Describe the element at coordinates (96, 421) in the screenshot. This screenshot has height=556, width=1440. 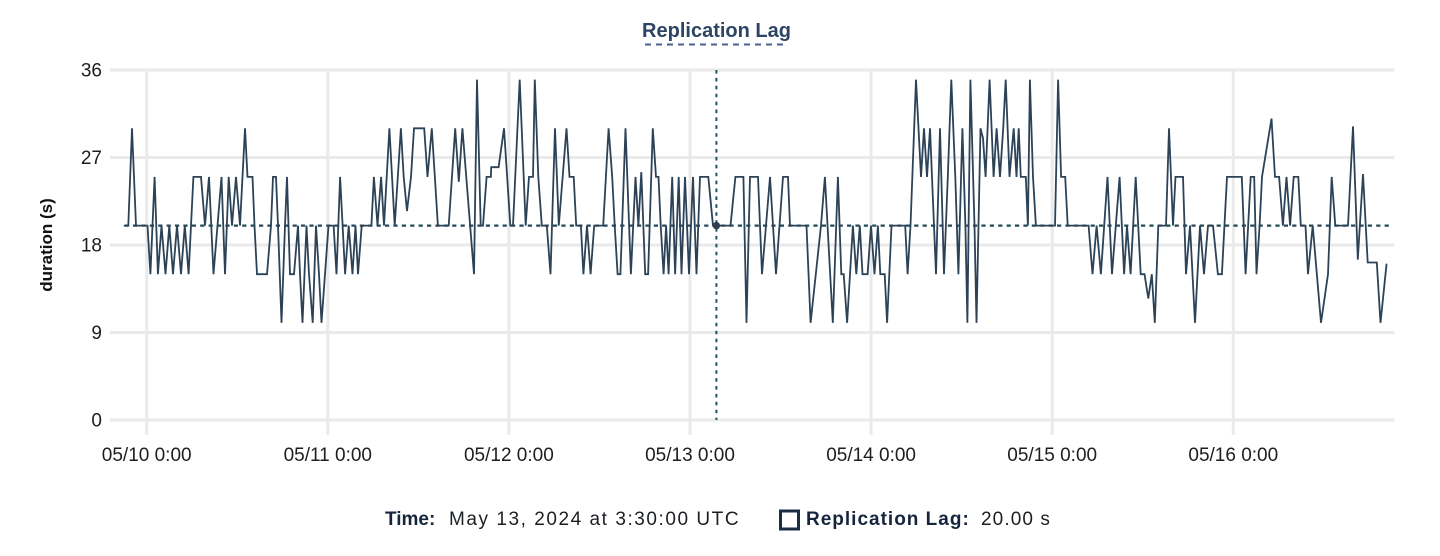
I see `svg-text: 0` at that location.